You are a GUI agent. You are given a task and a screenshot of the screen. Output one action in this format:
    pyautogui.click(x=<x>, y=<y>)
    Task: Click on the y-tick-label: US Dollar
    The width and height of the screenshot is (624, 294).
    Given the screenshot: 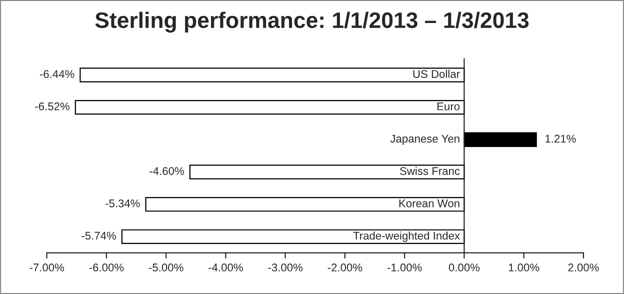 What is the action you would take?
    pyautogui.click(x=436, y=74)
    